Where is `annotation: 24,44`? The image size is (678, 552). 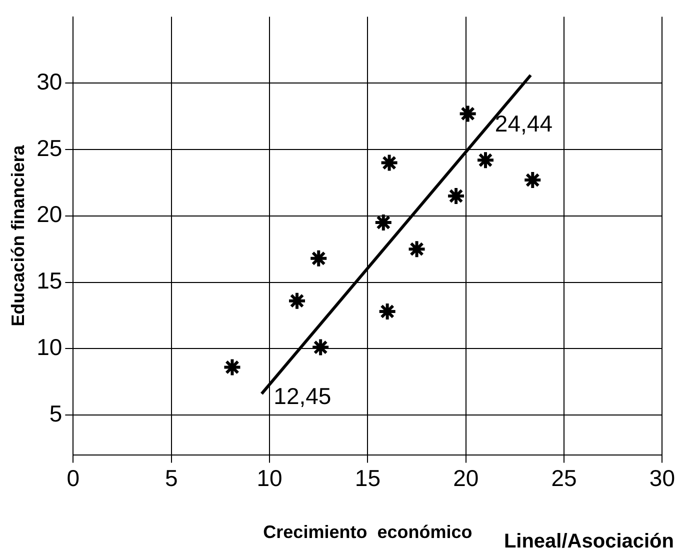
annotation: 24,44 is located at coordinates (523, 123).